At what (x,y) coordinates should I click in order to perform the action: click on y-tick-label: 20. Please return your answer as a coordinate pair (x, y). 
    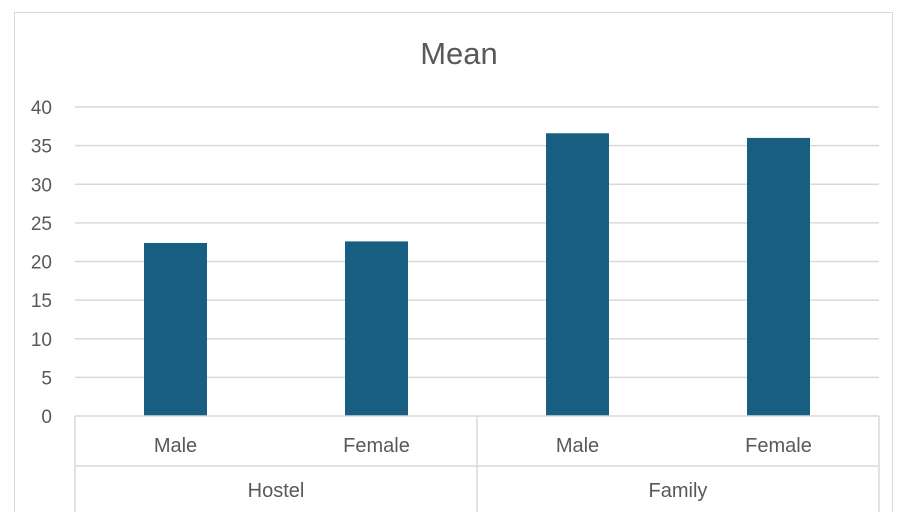
    Looking at the image, I should click on (41, 263).